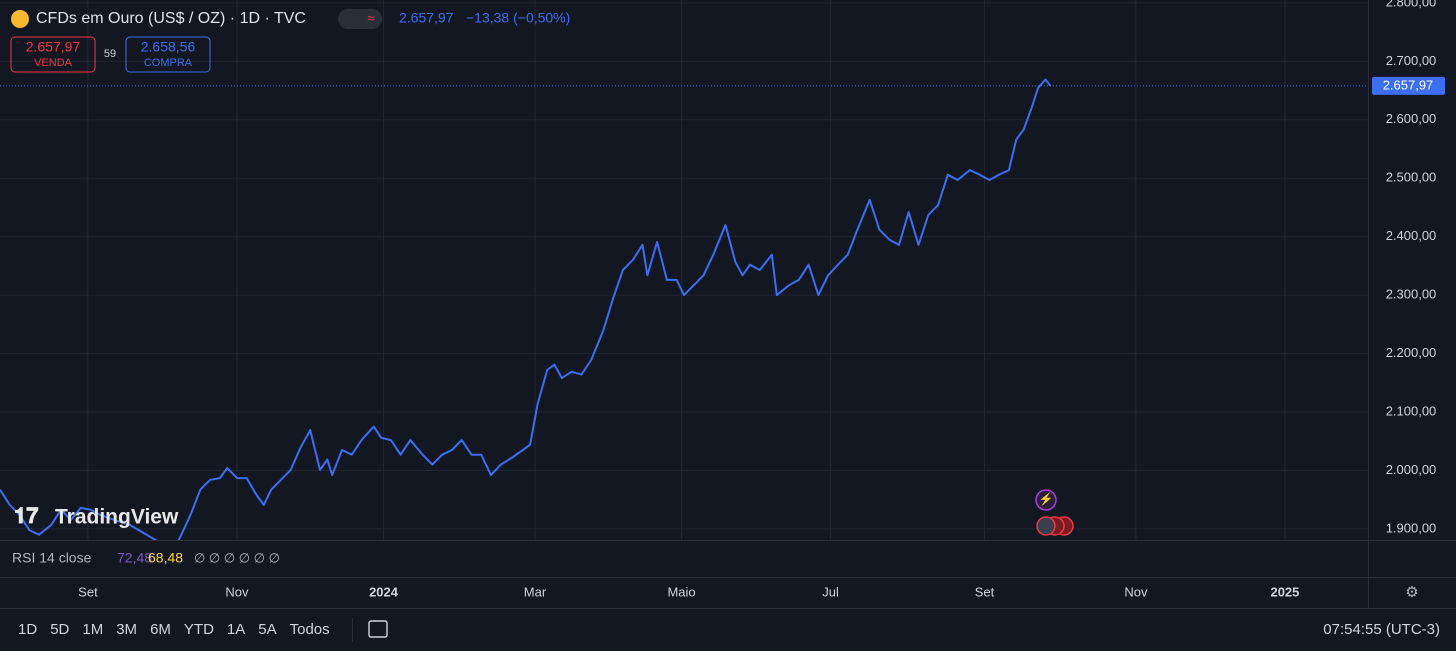  Describe the element at coordinates (426, 18) in the screenshot. I see `header-price: 2.657,97` at that location.